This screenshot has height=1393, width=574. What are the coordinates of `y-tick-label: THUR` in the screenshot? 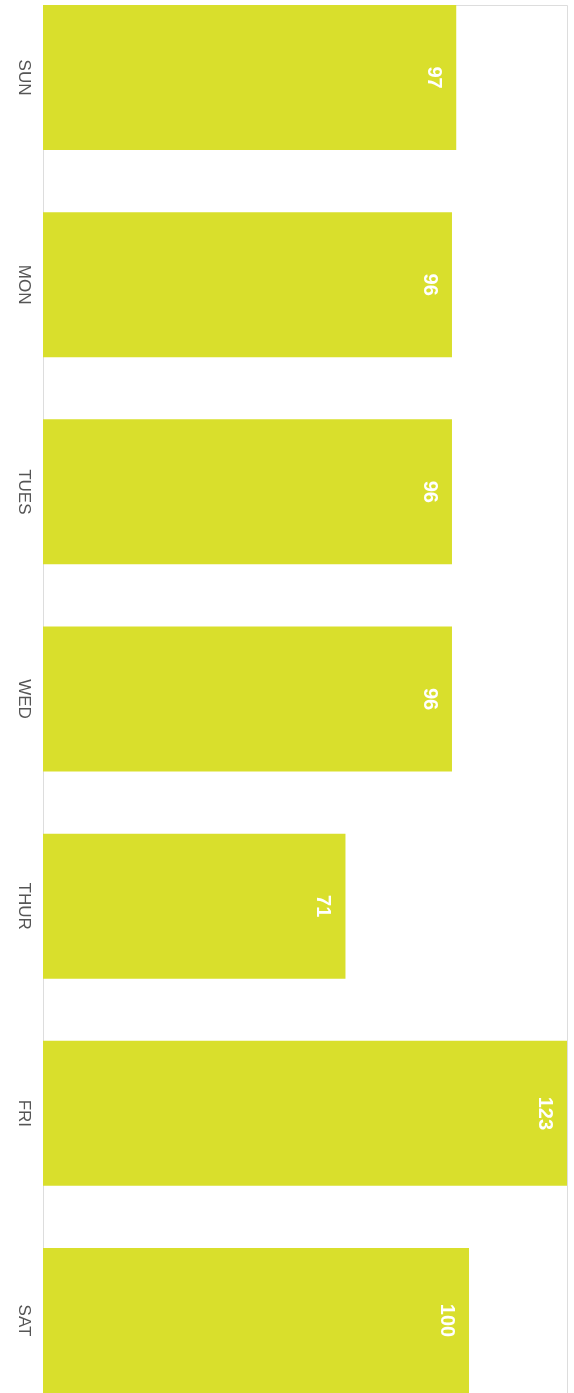 It's located at (24, 906).